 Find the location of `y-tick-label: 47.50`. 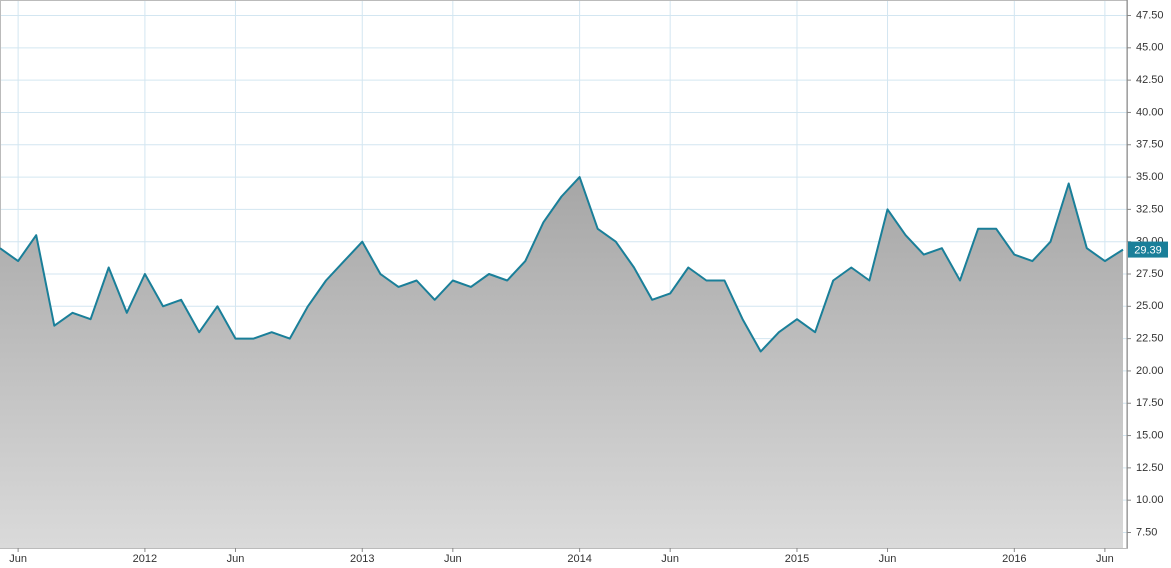

y-tick-label: 47.50 is located at coordinates (1150, 15).